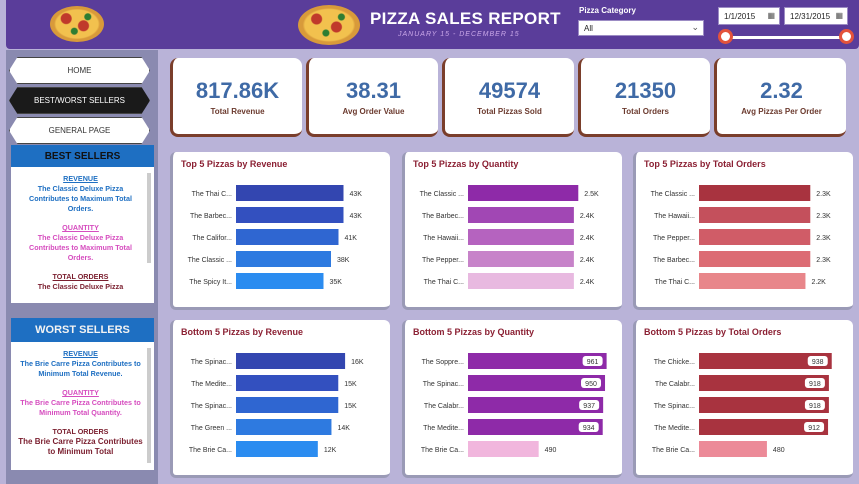 The image size is (859, 484). What do you see at coordinates (373, 111) in the screenshot?
I see `kpi-label: Avg Order Value` at bounding box center [373, 111].